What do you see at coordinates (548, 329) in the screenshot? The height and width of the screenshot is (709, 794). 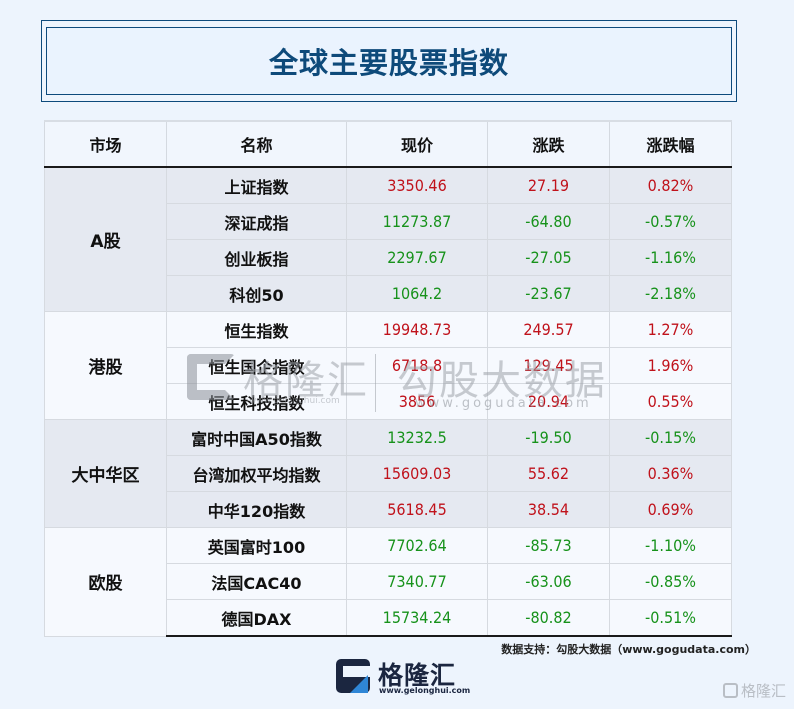 I see `change-cell: 249.57` at bounding box center [548, 329].